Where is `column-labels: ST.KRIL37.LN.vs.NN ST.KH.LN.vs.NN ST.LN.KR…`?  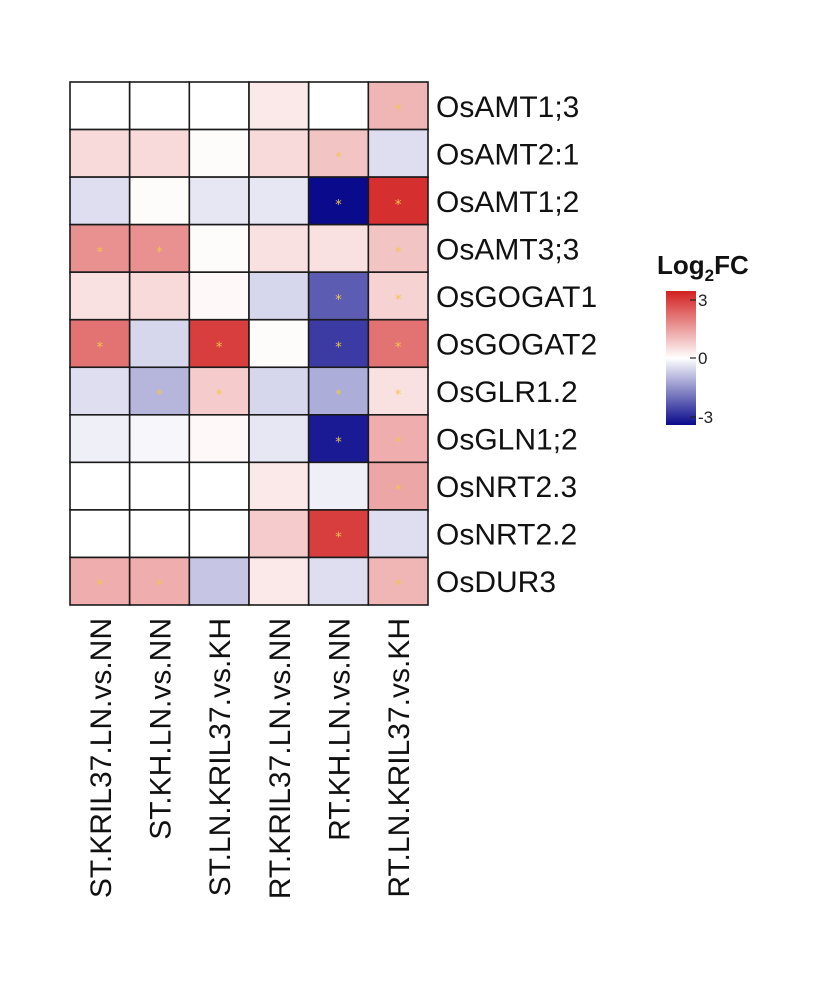
column-labels: ST.KRIL37.LN.vs.NN ST.KH.LN.vs.NN ST.LN.KR… is located at coordinates (250, 758).